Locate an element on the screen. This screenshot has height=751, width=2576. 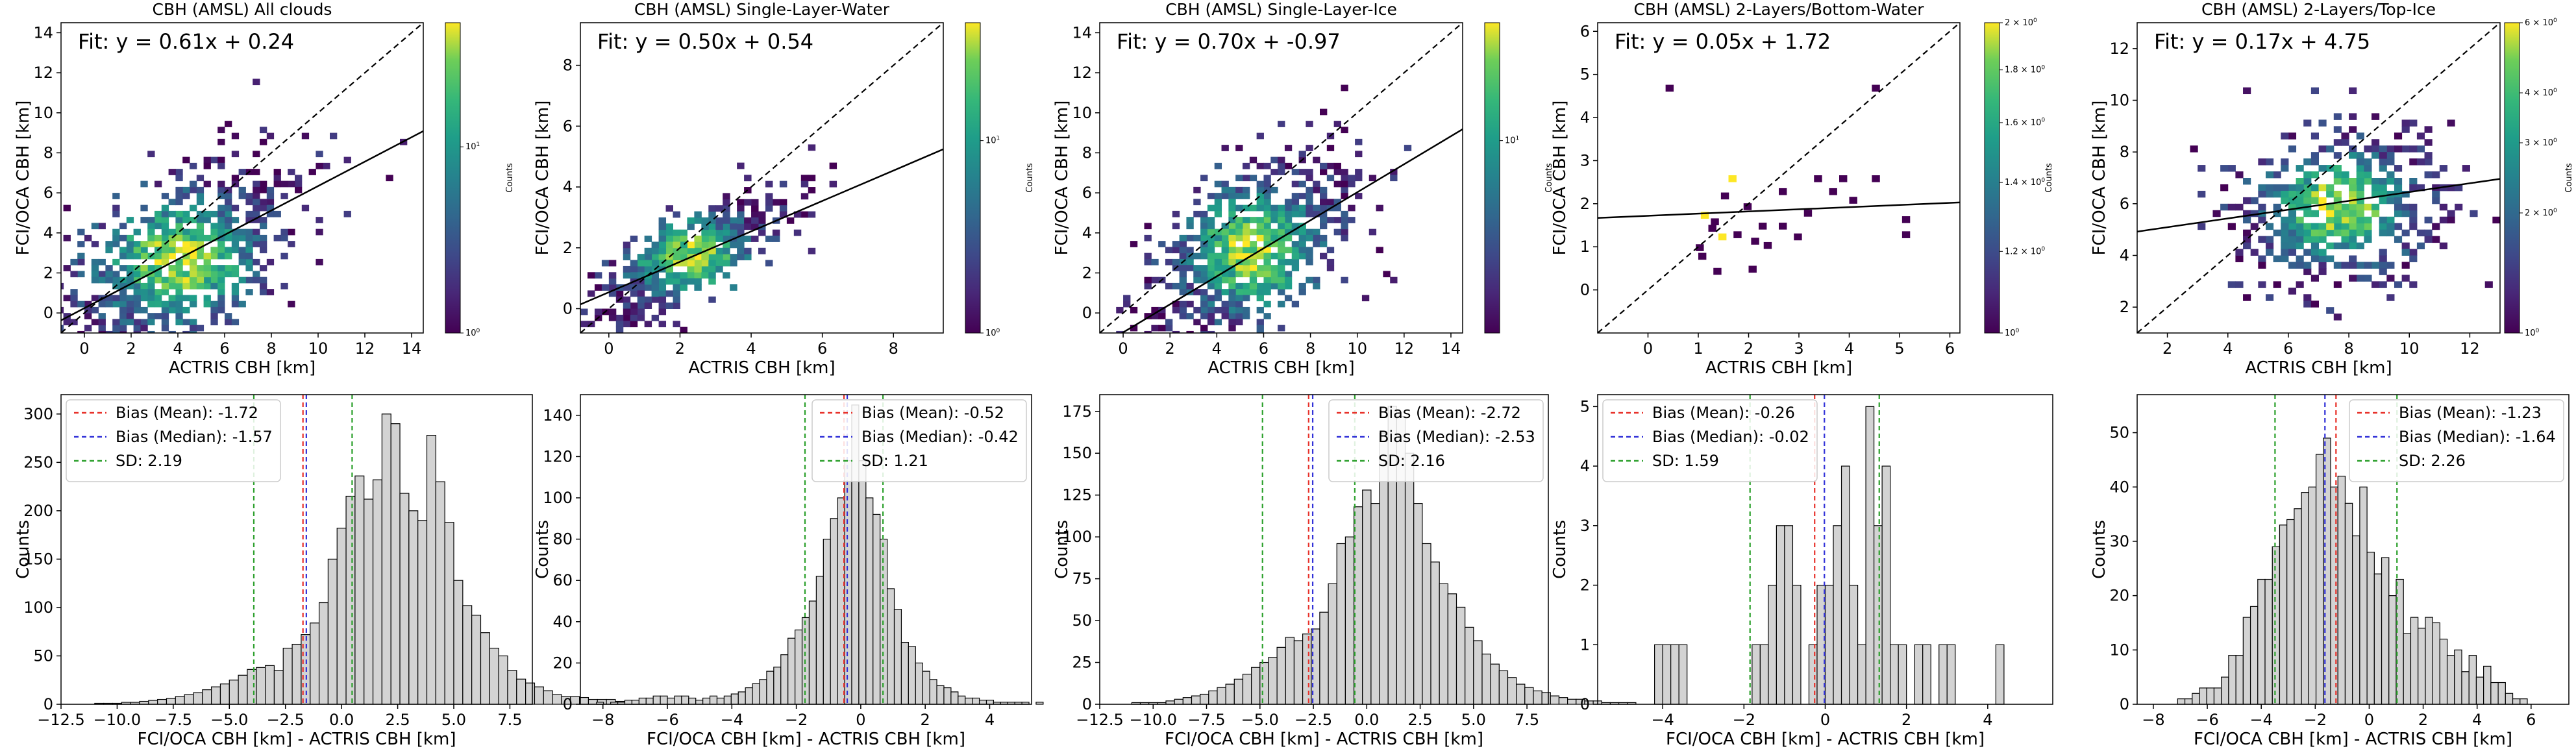
fit-equation: Fit: y = 0.17x + 4.75 is located at coordinates (2262, 41).